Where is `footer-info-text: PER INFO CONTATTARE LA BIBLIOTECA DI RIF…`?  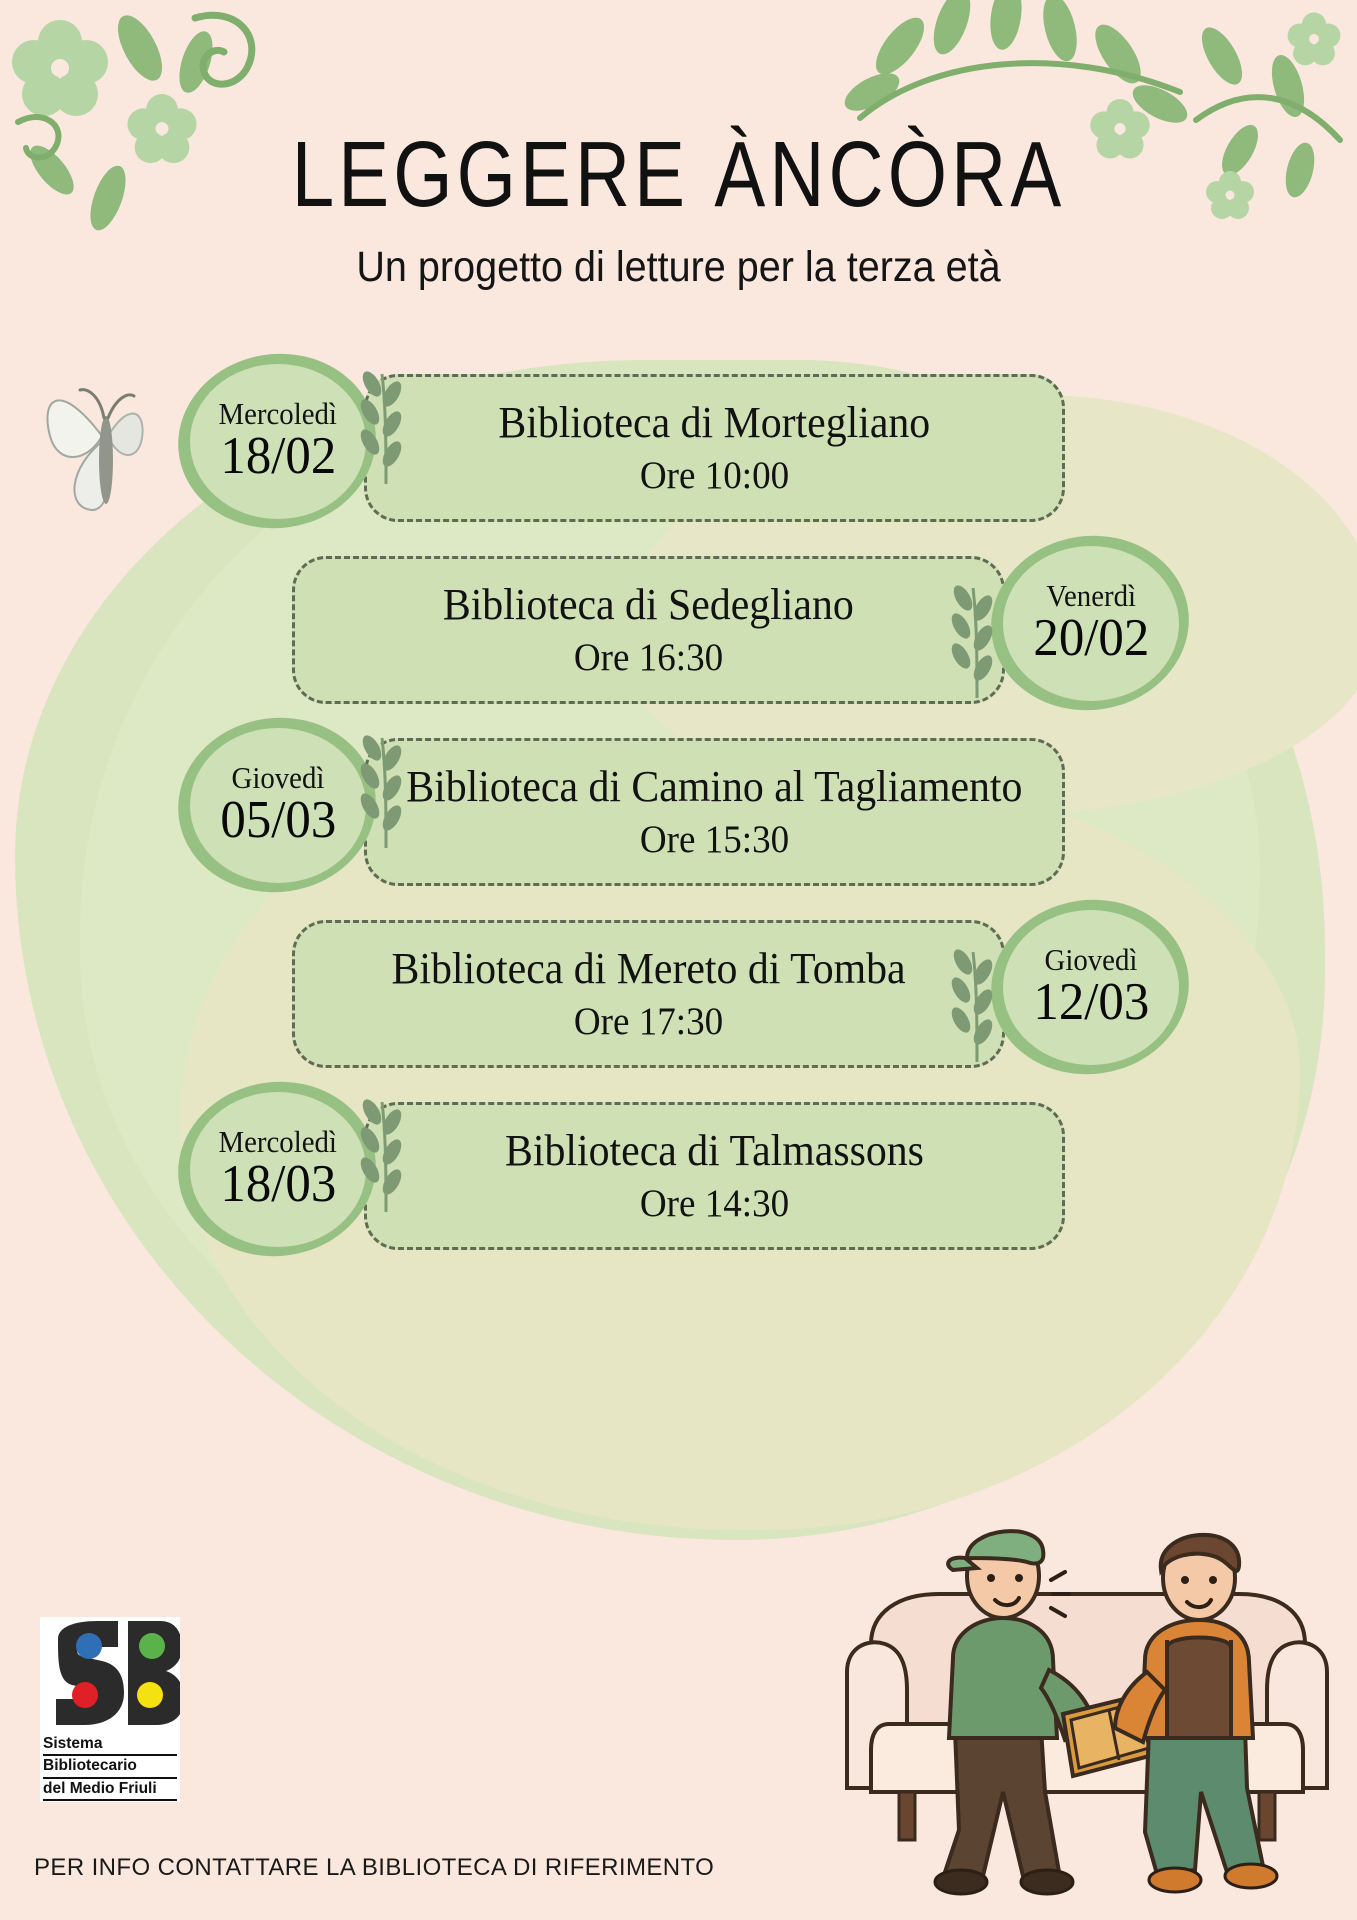
footer-info-text: PER INFO CONTATTARE LA BIBLIOTECA DI RIF… is located at coordinates (374, 1867).